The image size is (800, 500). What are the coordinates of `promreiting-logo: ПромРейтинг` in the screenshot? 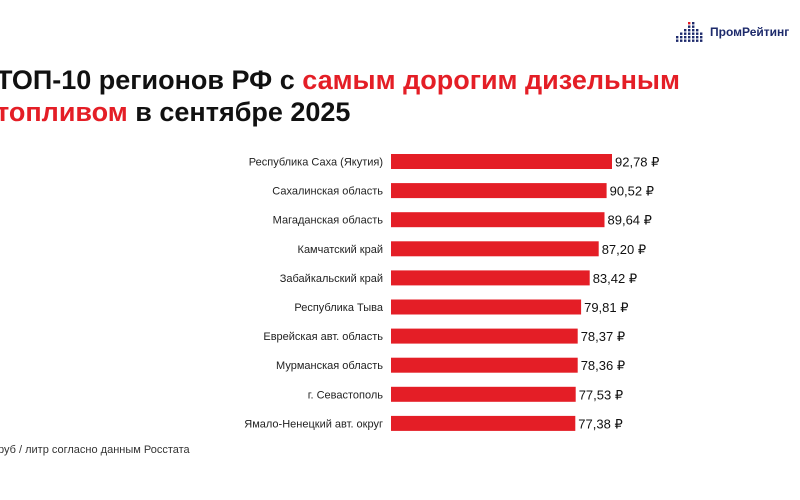 It's located at (738, 32).